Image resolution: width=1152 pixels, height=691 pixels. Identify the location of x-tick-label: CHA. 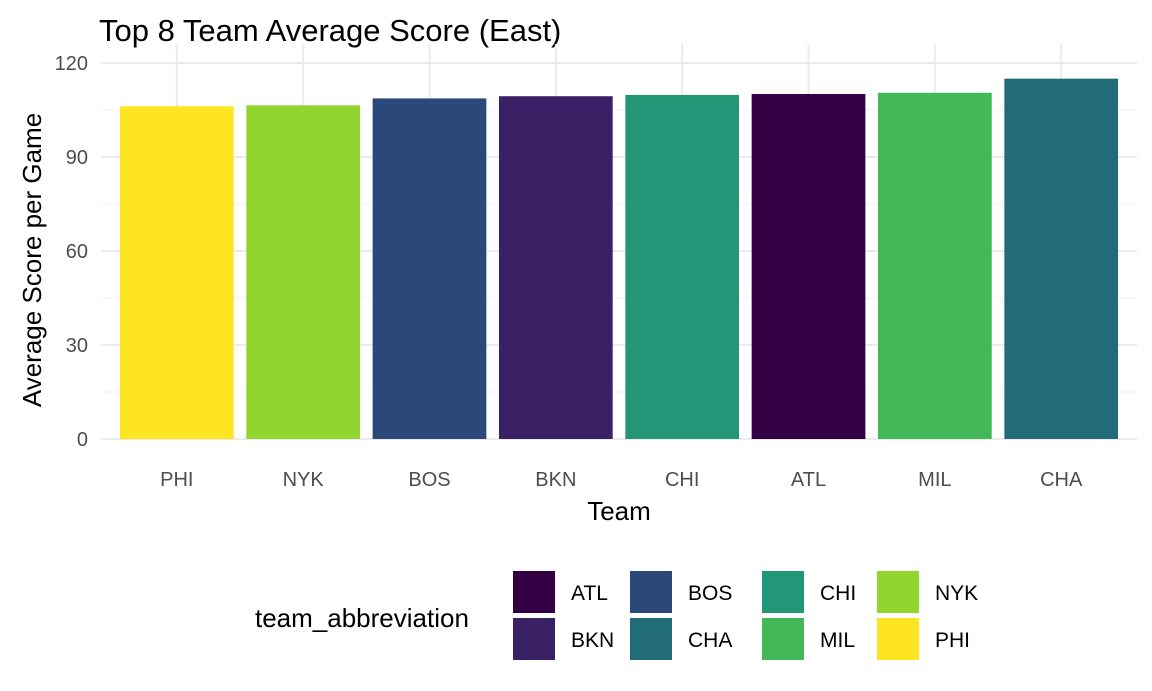
(1061, 480).